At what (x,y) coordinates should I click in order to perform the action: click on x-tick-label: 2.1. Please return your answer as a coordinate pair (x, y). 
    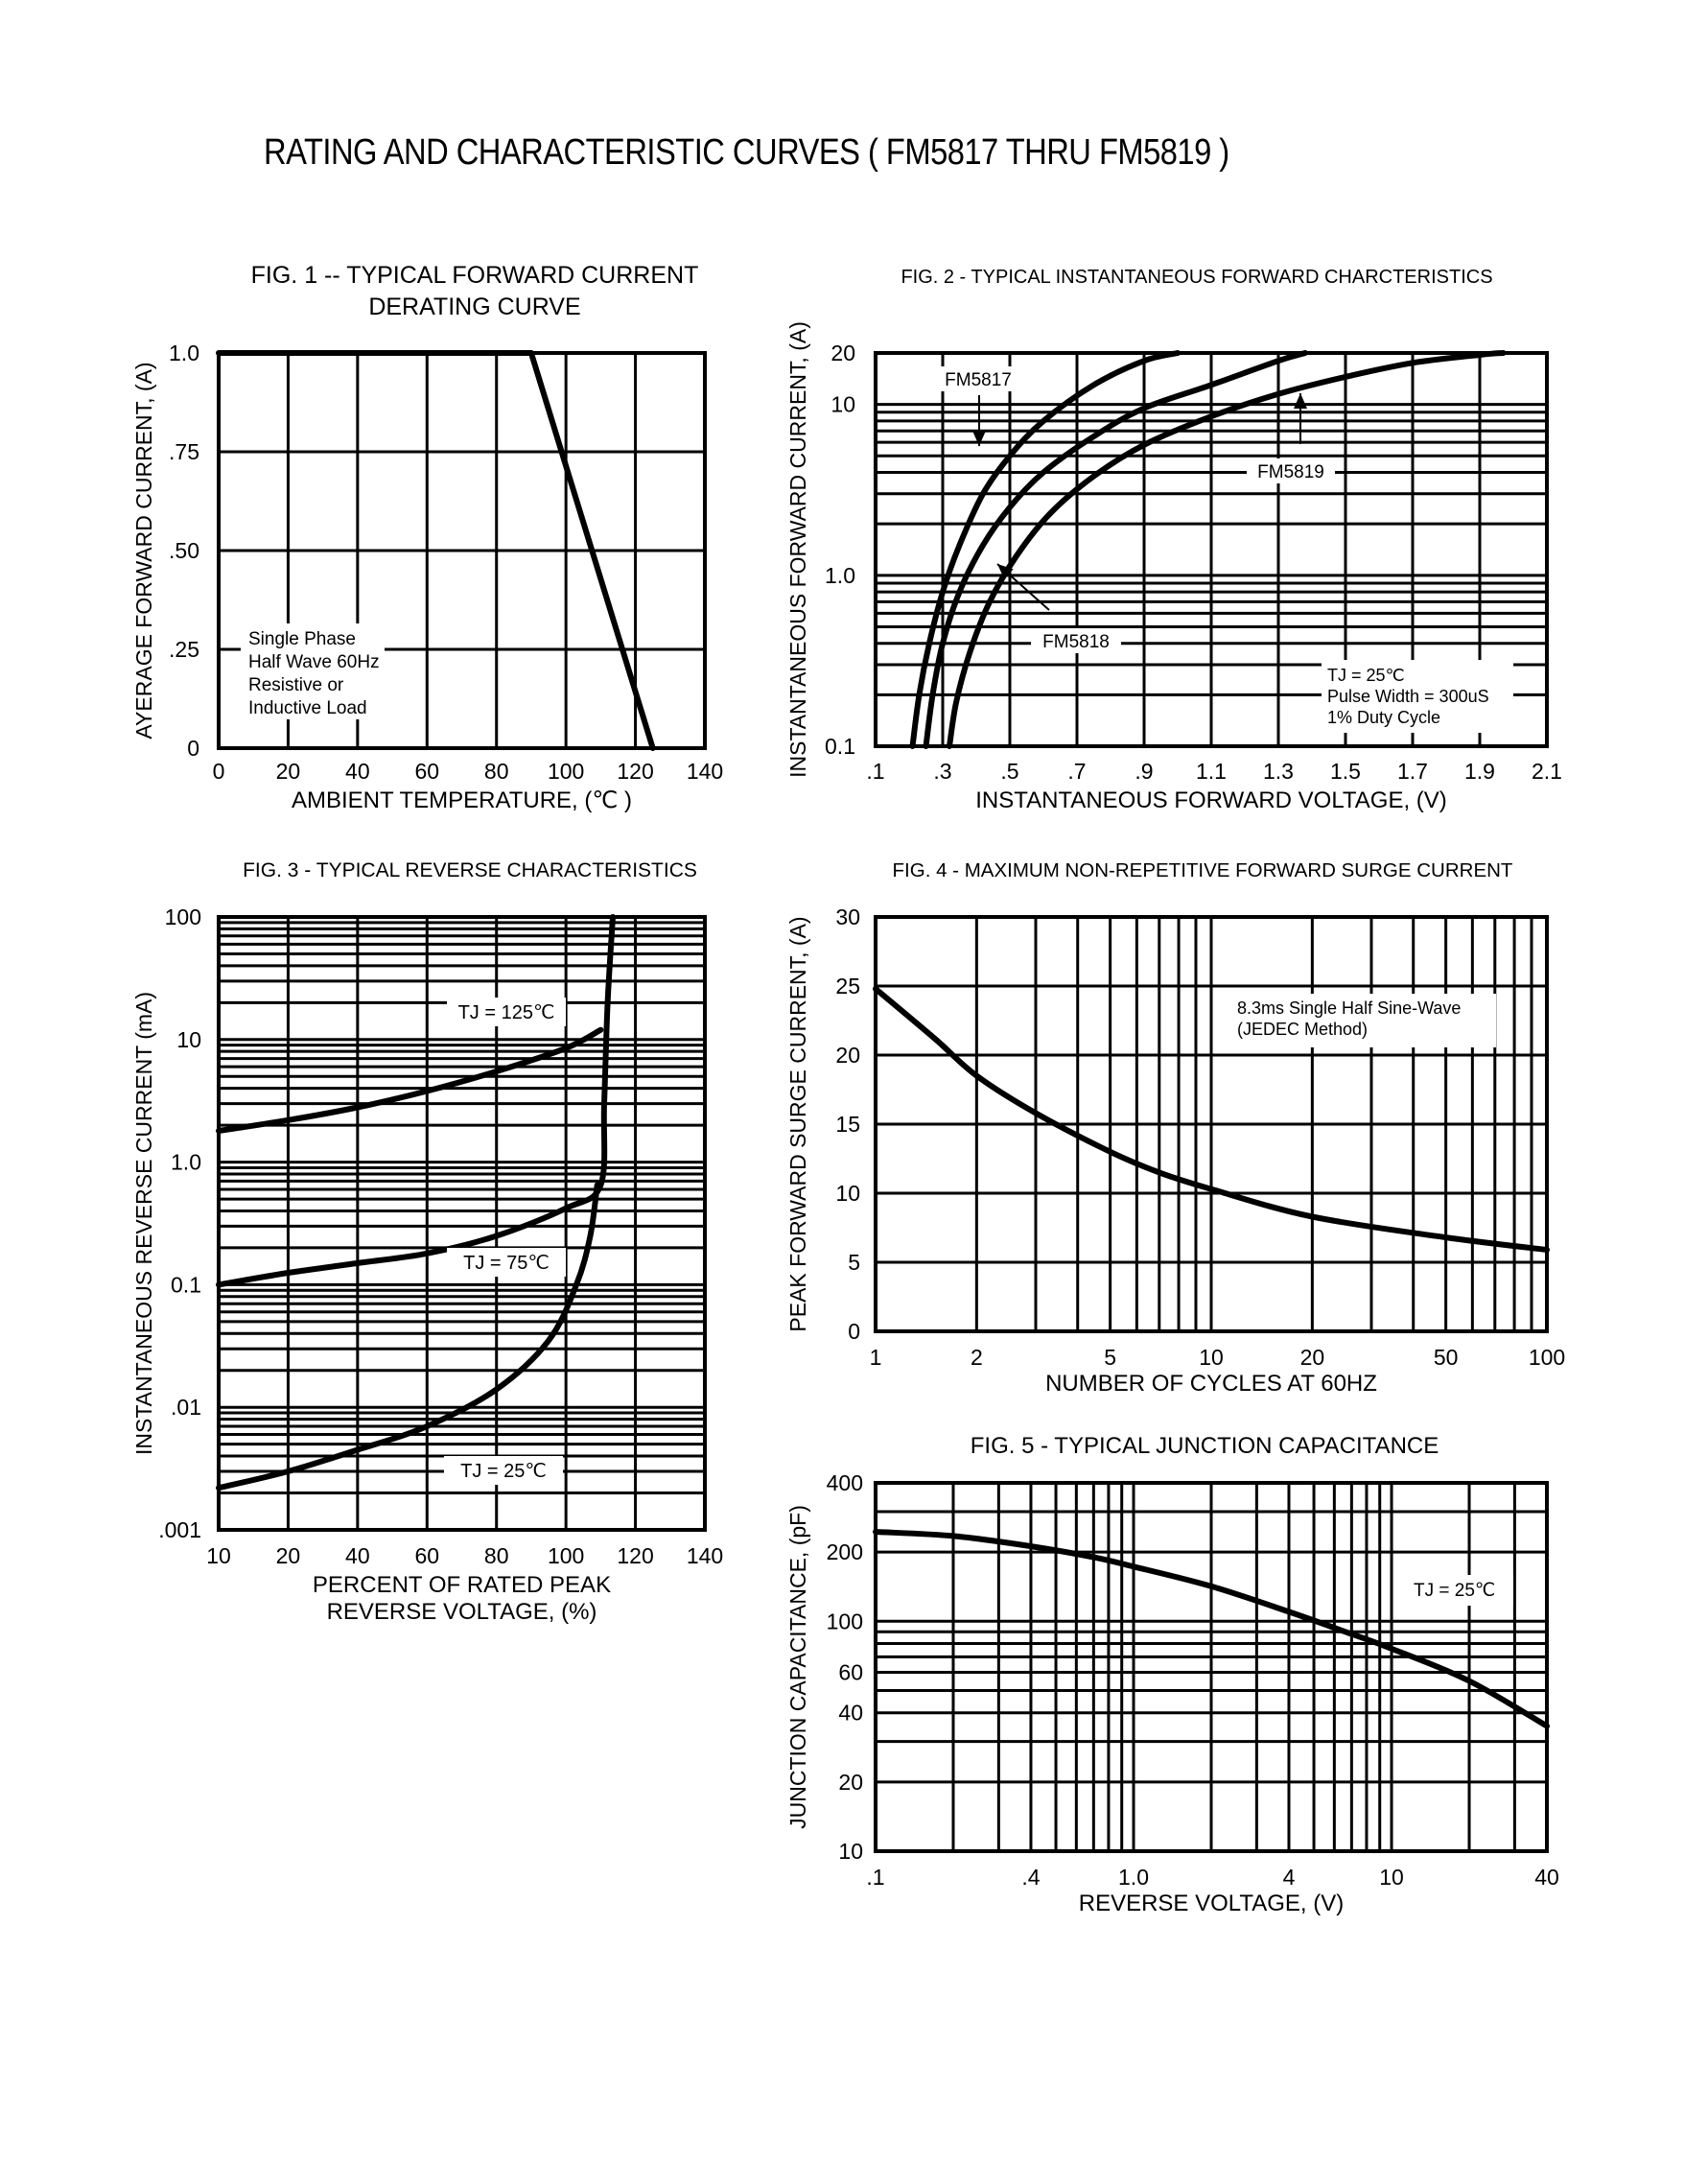
    Looking at the image, I should click on (1547, 771).